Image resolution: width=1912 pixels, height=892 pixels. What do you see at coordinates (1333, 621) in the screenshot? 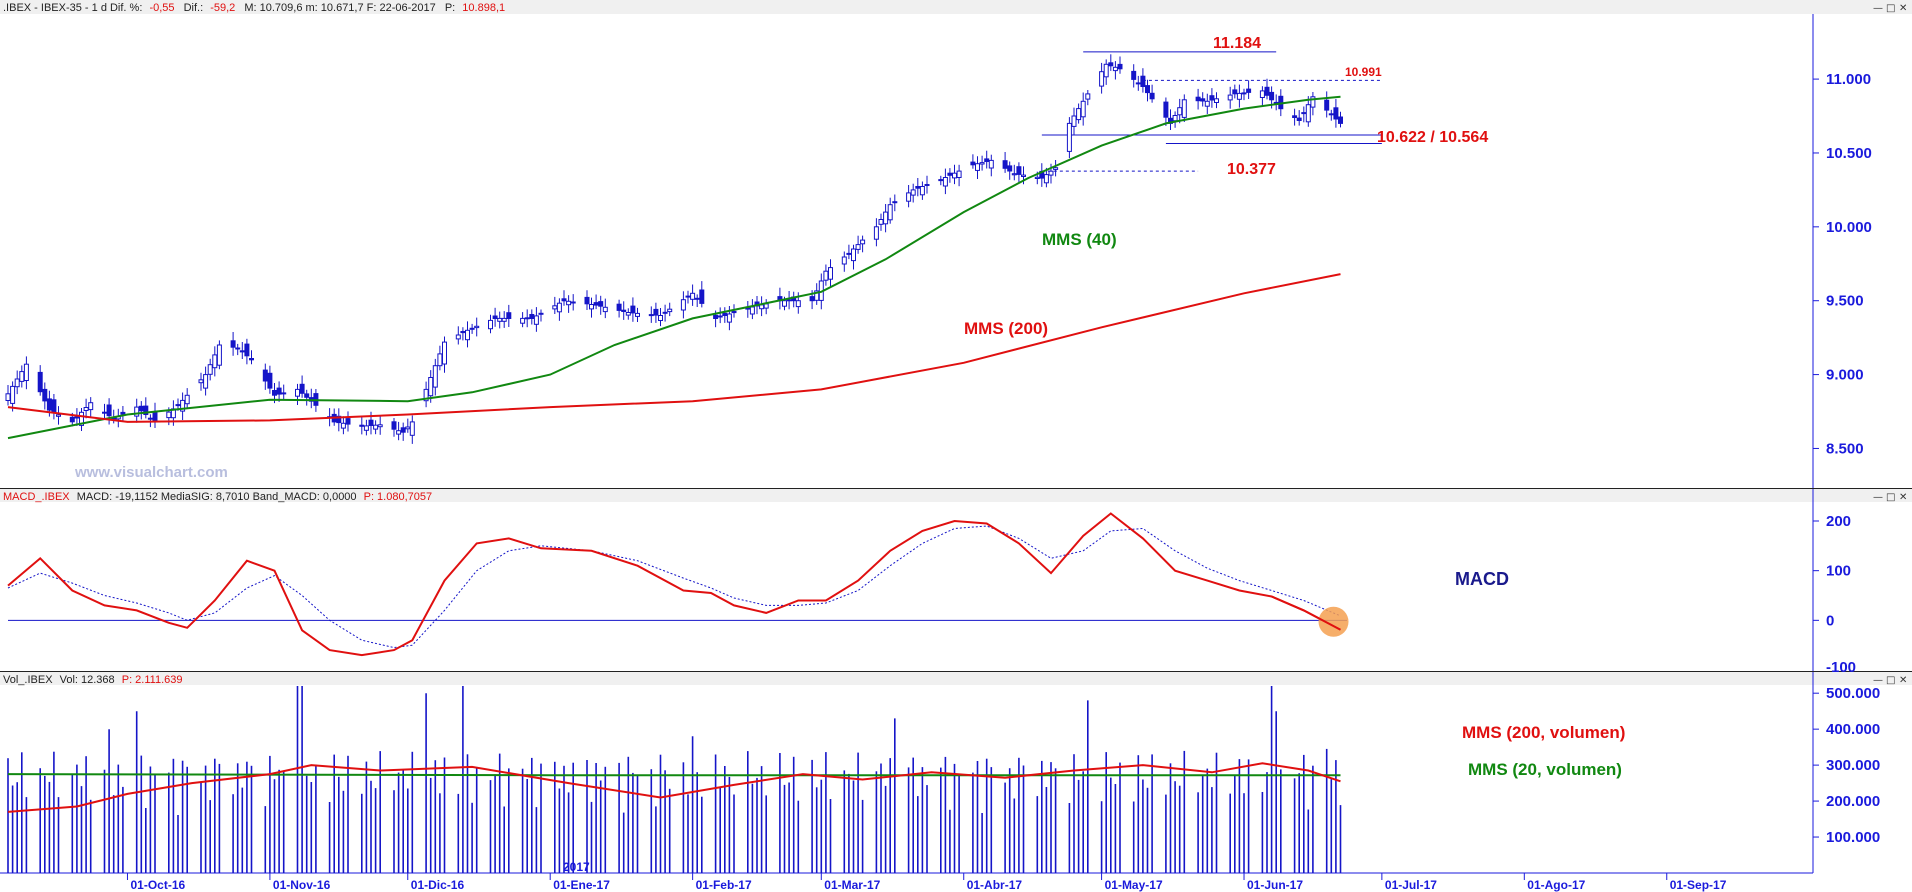
I see `macd-crossover-highlight` at bounding box center [1333, 621].